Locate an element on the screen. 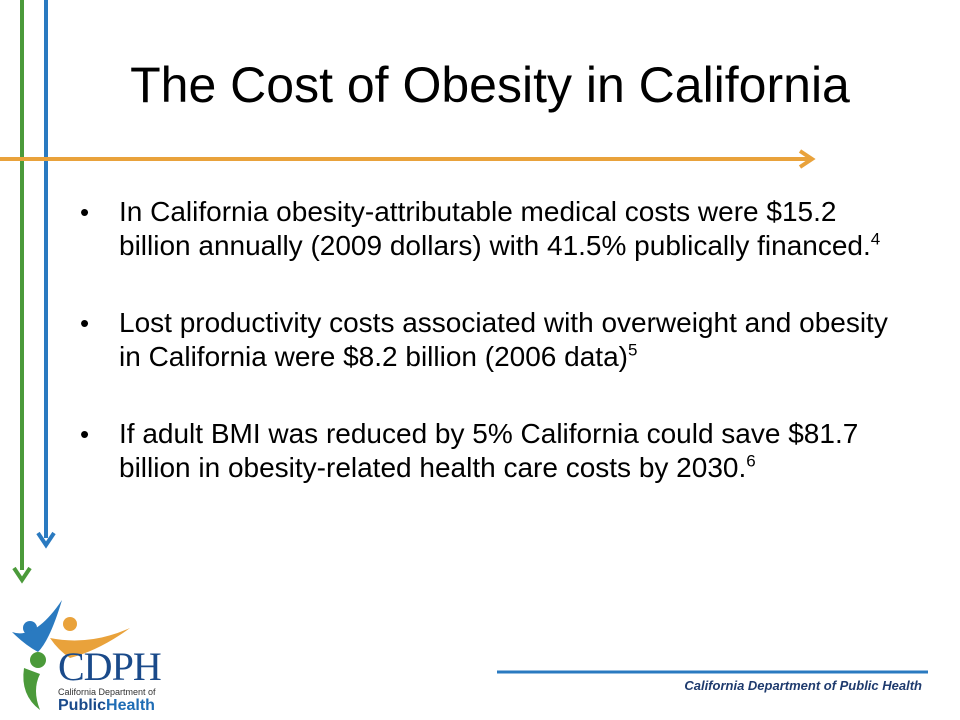 Image resolution: width=960 pixels, height=720 pixels. logo-green-body is located at coordinates (31, 689).